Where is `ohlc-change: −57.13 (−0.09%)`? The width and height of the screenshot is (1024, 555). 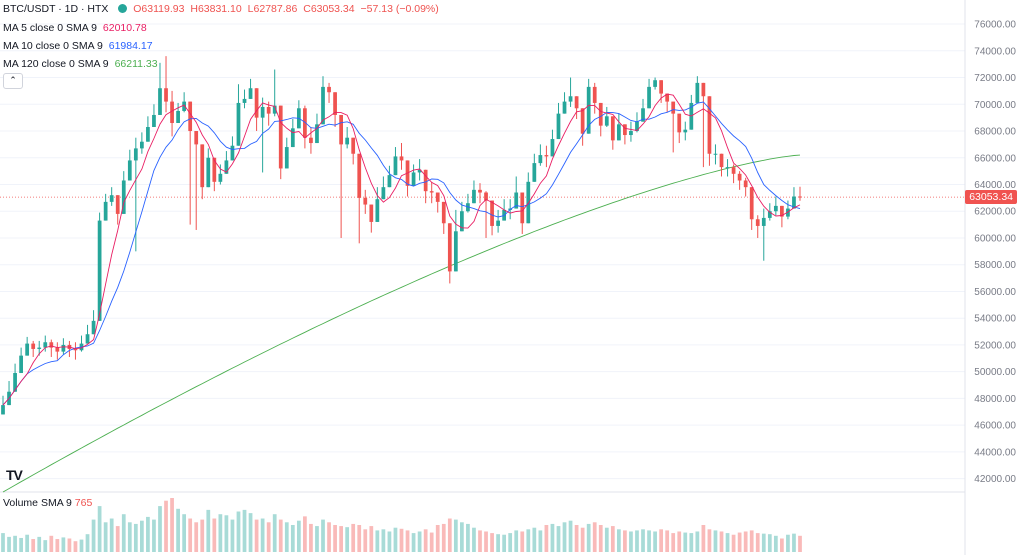 ohlc-change: −57.13 (−0.09%) is located at coordinates (399, 9).